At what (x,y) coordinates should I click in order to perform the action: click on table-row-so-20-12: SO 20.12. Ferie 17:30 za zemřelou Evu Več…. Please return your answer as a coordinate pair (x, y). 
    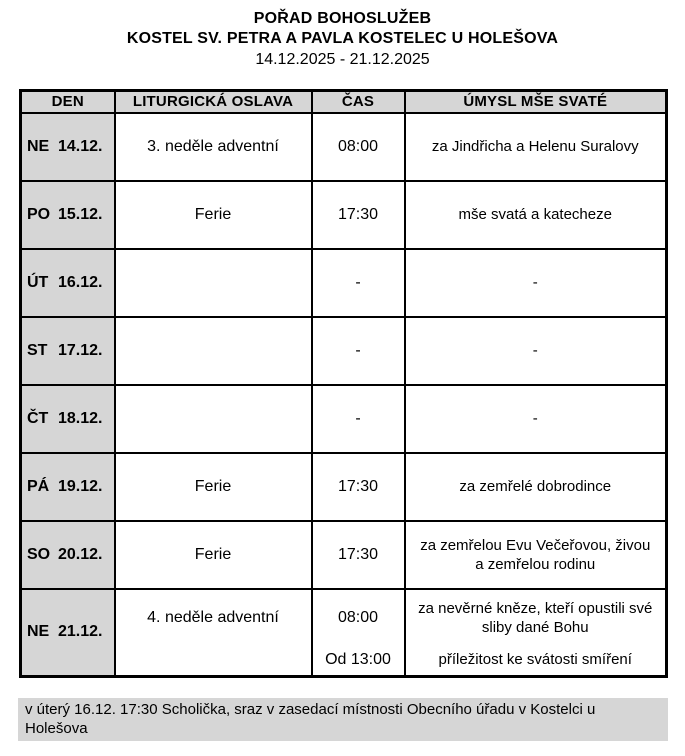
    Looking at the image, I should click on (343, 554).